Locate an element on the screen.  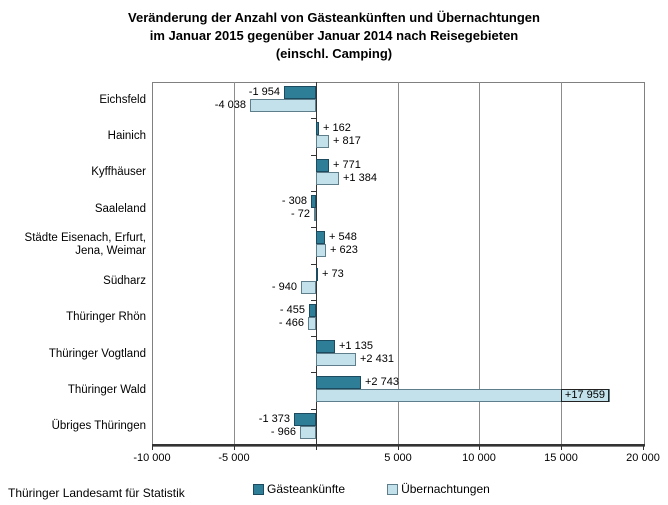
category-label: Kyffhäuser is located at coordinates (118, 172).